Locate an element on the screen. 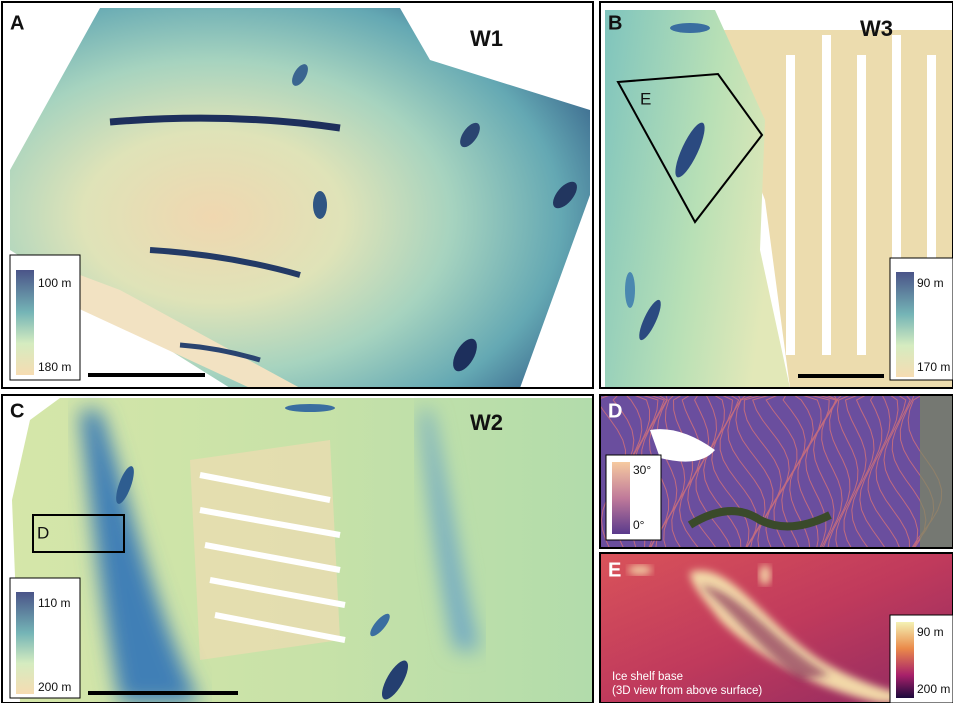 The width and height of the screenshot is (953, 703). site-label: W3 is located at coordinates (876, 28).